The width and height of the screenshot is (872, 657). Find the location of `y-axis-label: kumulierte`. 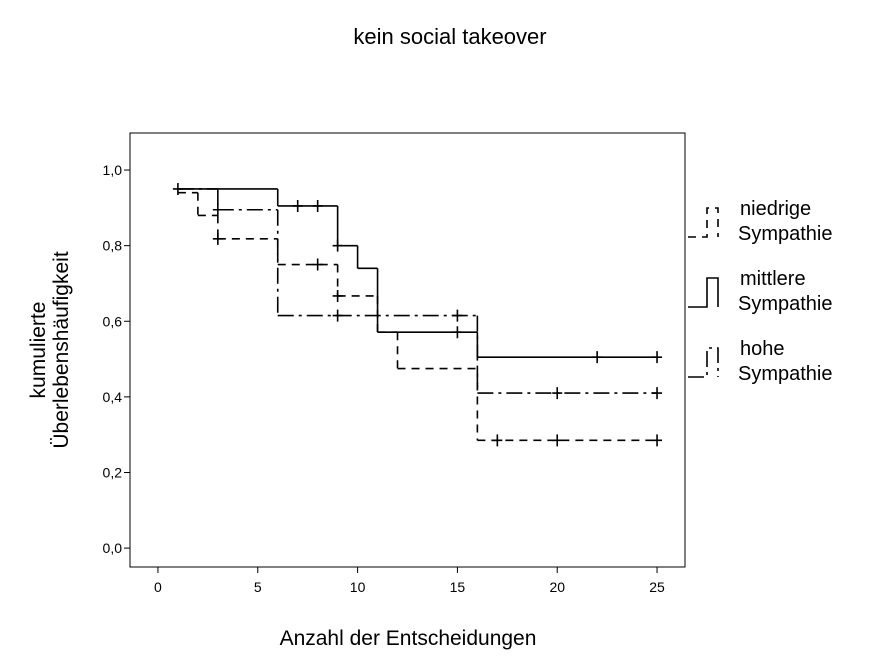

y-axis-label: kumulierte is located at coordinates (38, 350).